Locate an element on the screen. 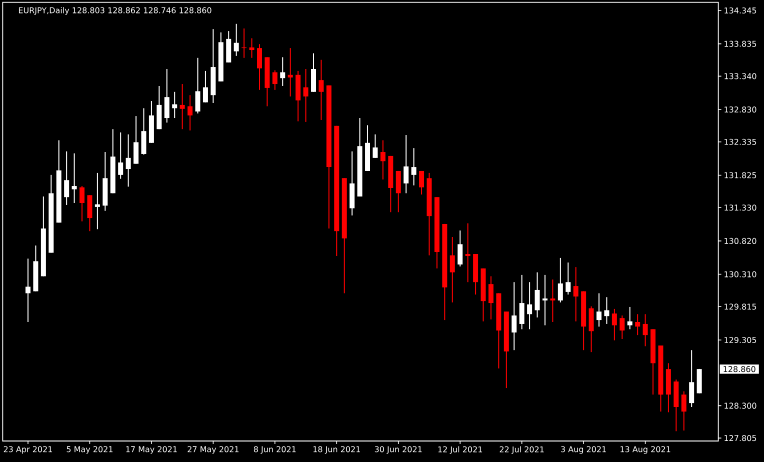 The image size is (764, 462). y-tick-label: 134.345 is located at coordinates (740, 10).